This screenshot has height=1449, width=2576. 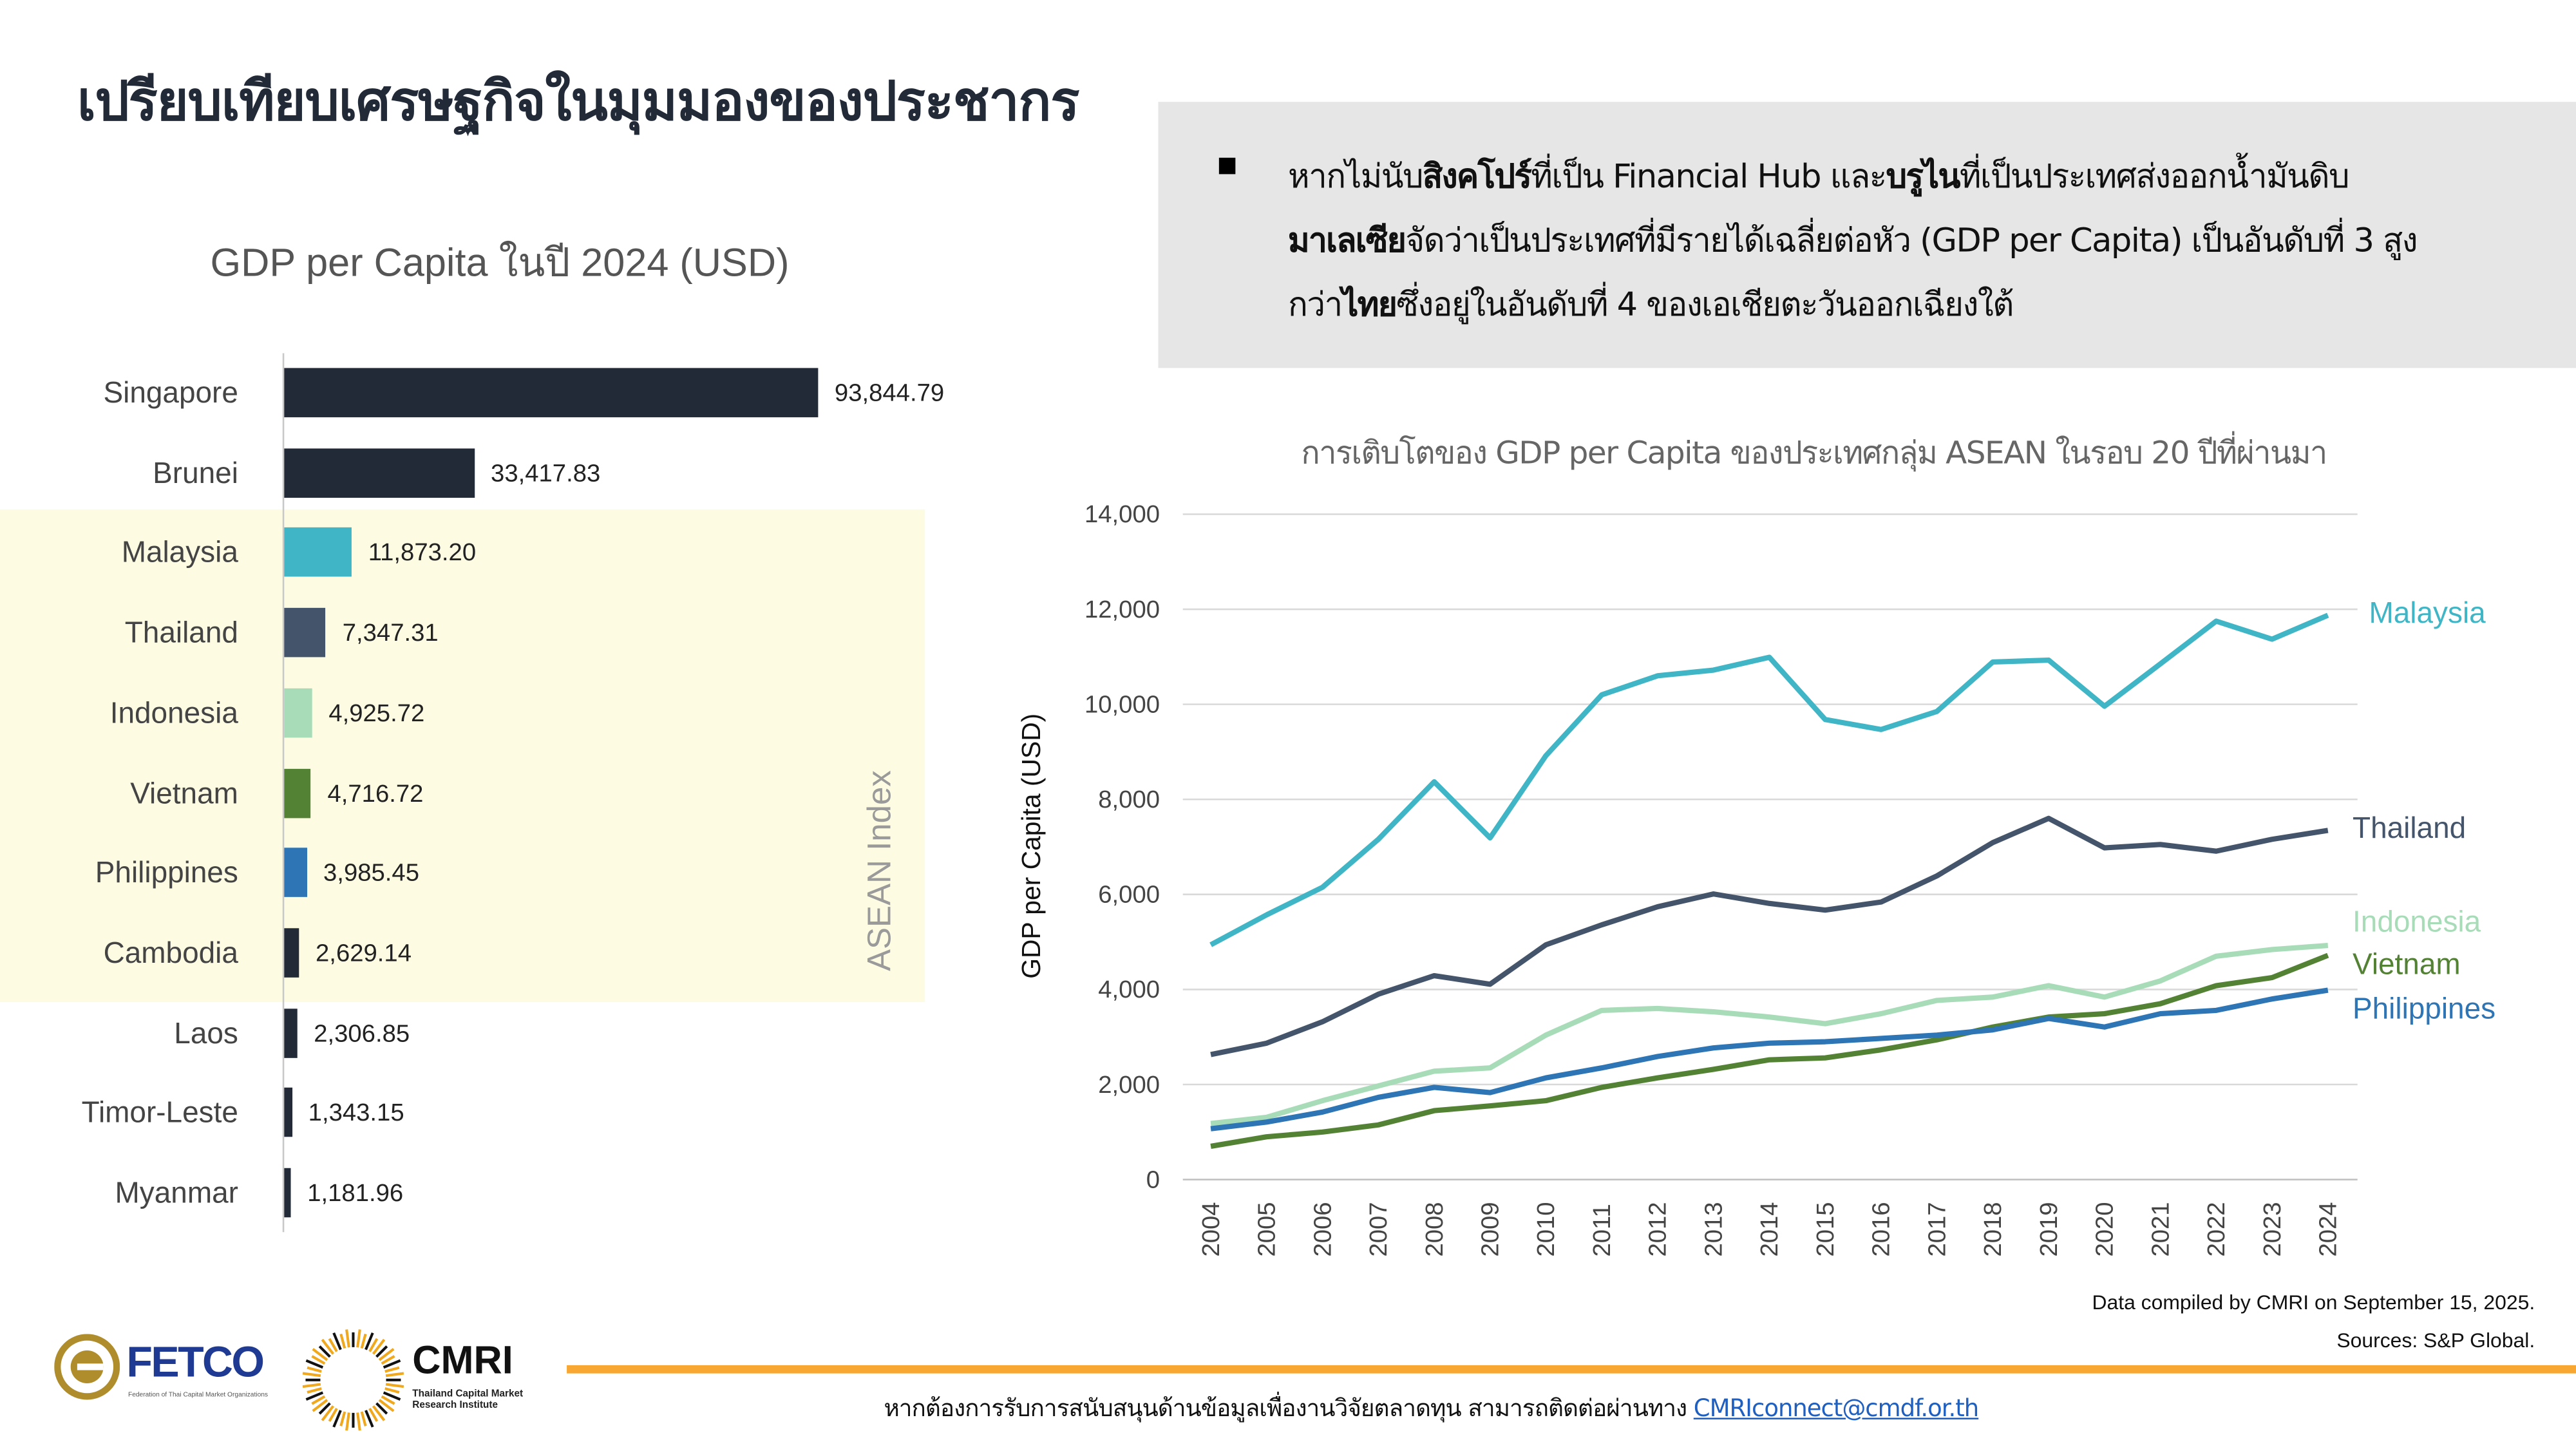 I want to click on summary-highlight: ไทย, so click(x=1369, y=304).